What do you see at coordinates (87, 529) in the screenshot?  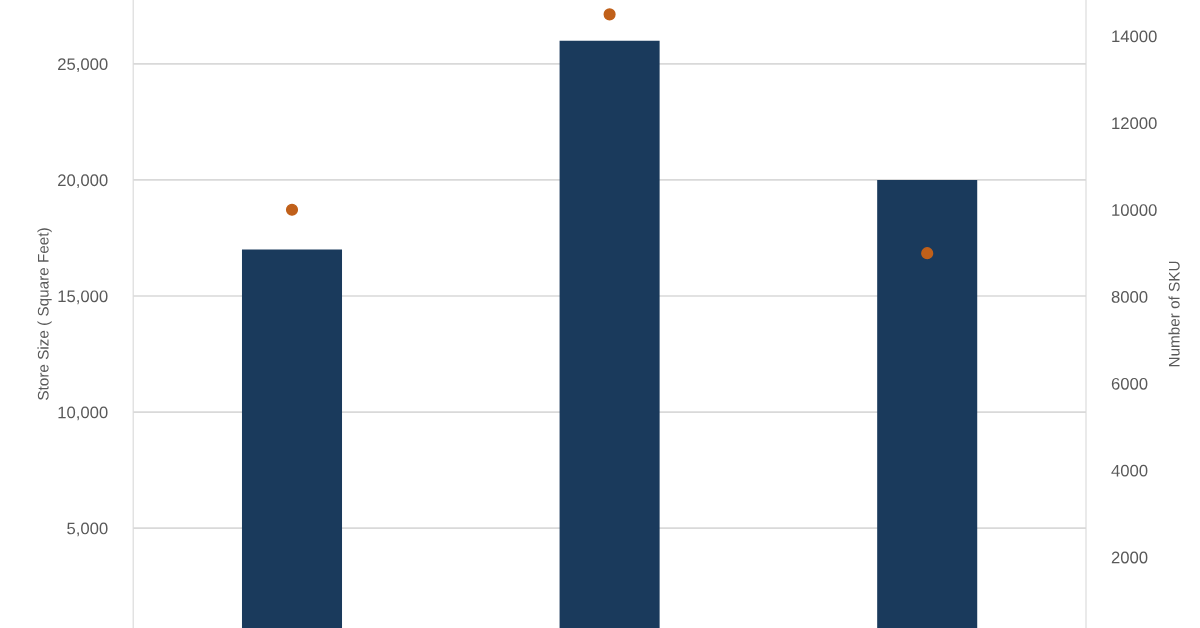 I see `y-tick-label: 5,000` at bounding box center [87, 529].